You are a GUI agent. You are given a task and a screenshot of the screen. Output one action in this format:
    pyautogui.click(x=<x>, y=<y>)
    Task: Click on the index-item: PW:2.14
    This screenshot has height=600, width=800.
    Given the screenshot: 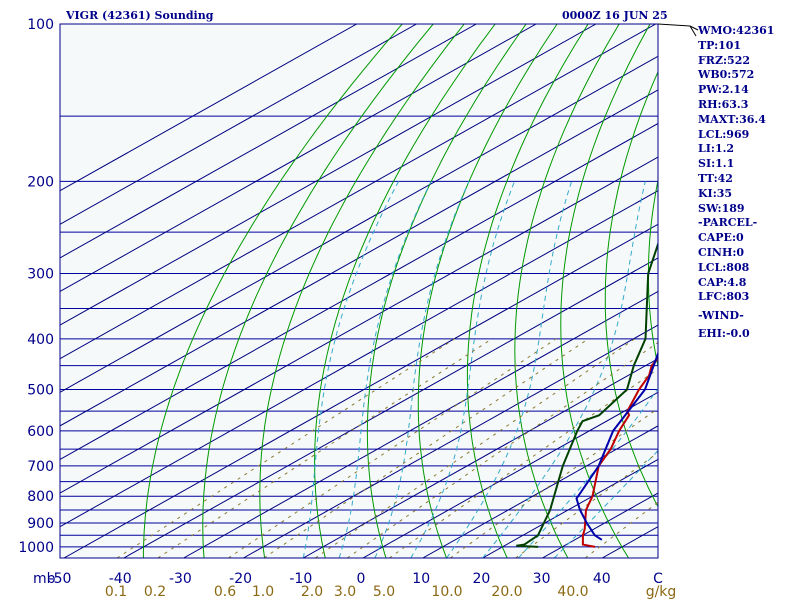 What is the action you would take?
    pyautogui.click(x=723, y=90)
    